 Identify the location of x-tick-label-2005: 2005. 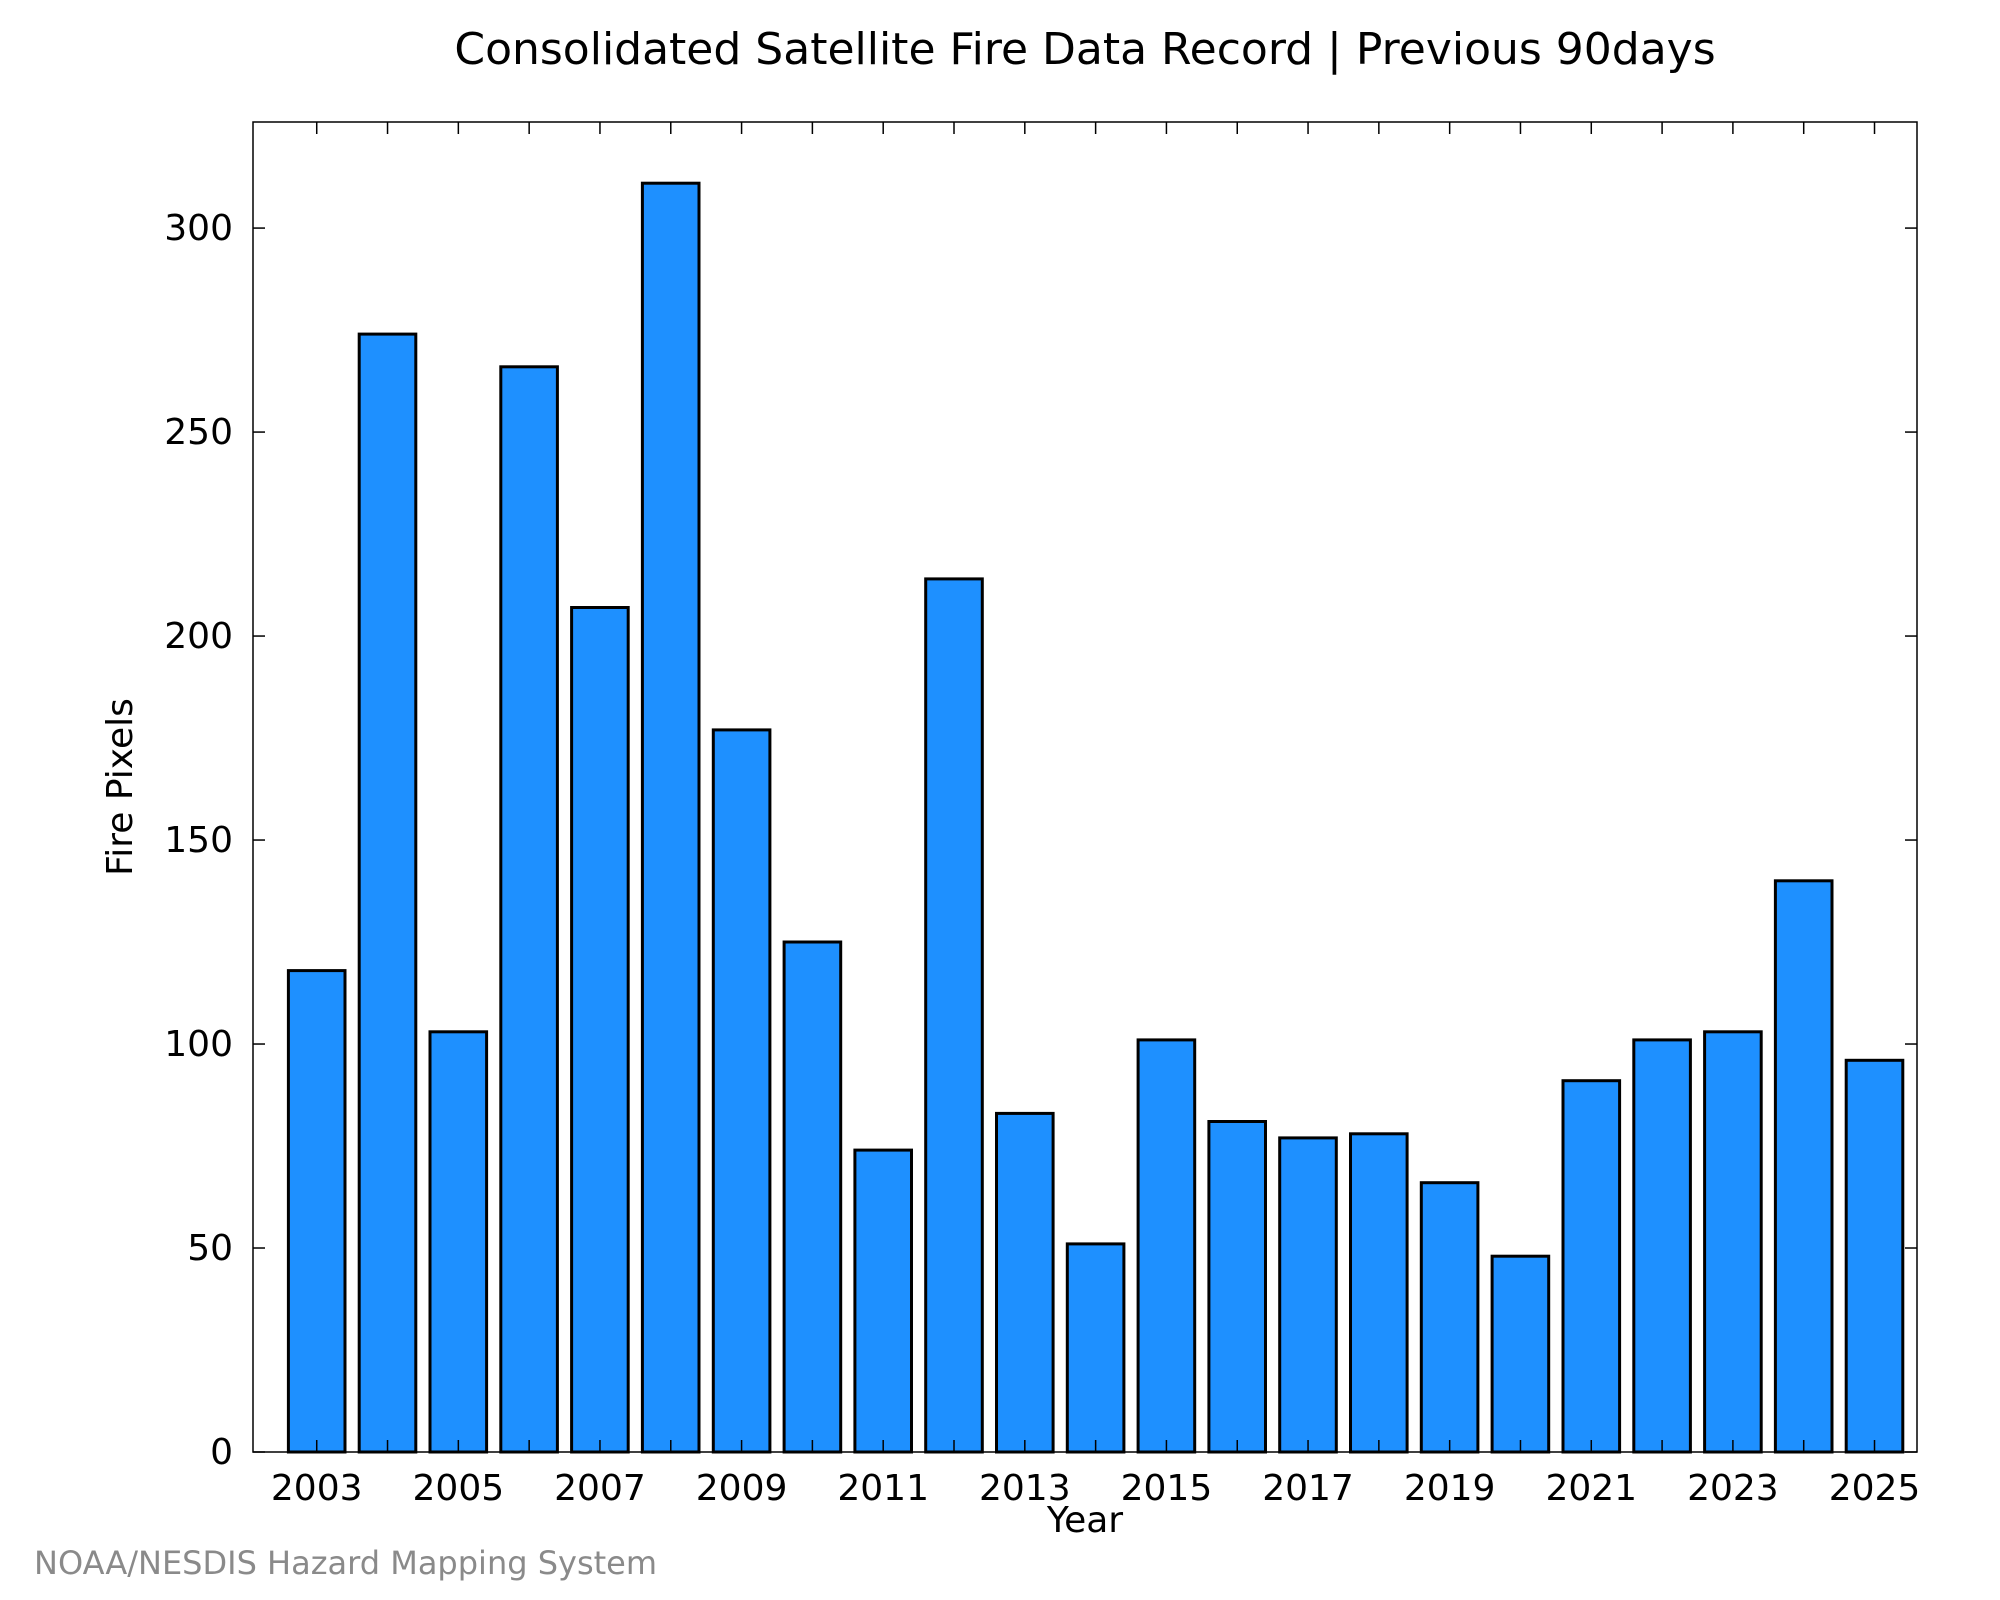
(459, 1488).